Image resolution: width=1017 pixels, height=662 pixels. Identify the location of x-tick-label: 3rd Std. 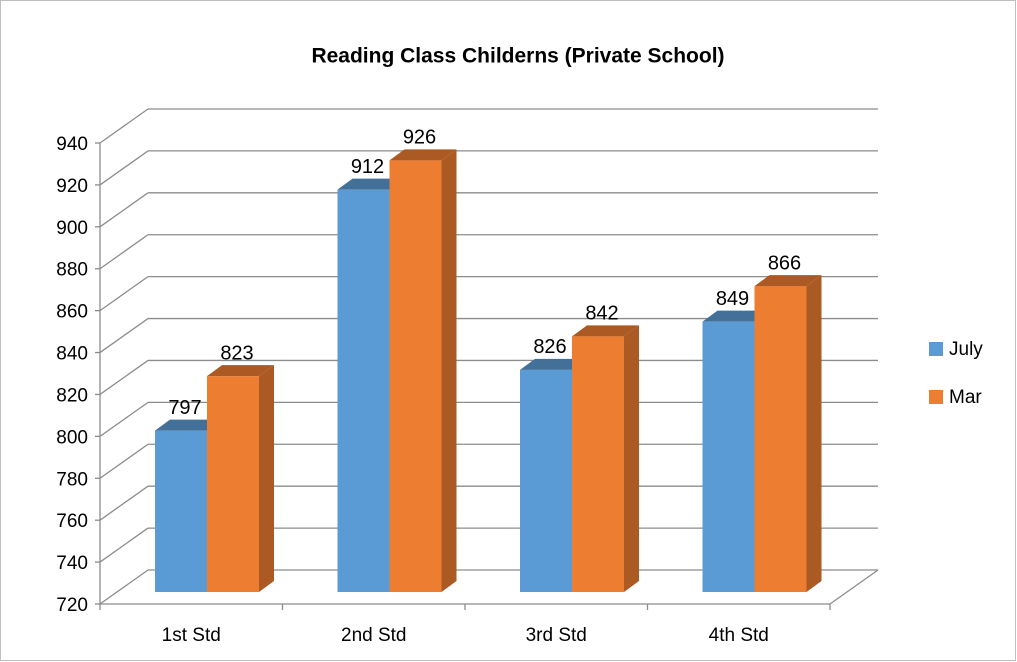
(556, 635).